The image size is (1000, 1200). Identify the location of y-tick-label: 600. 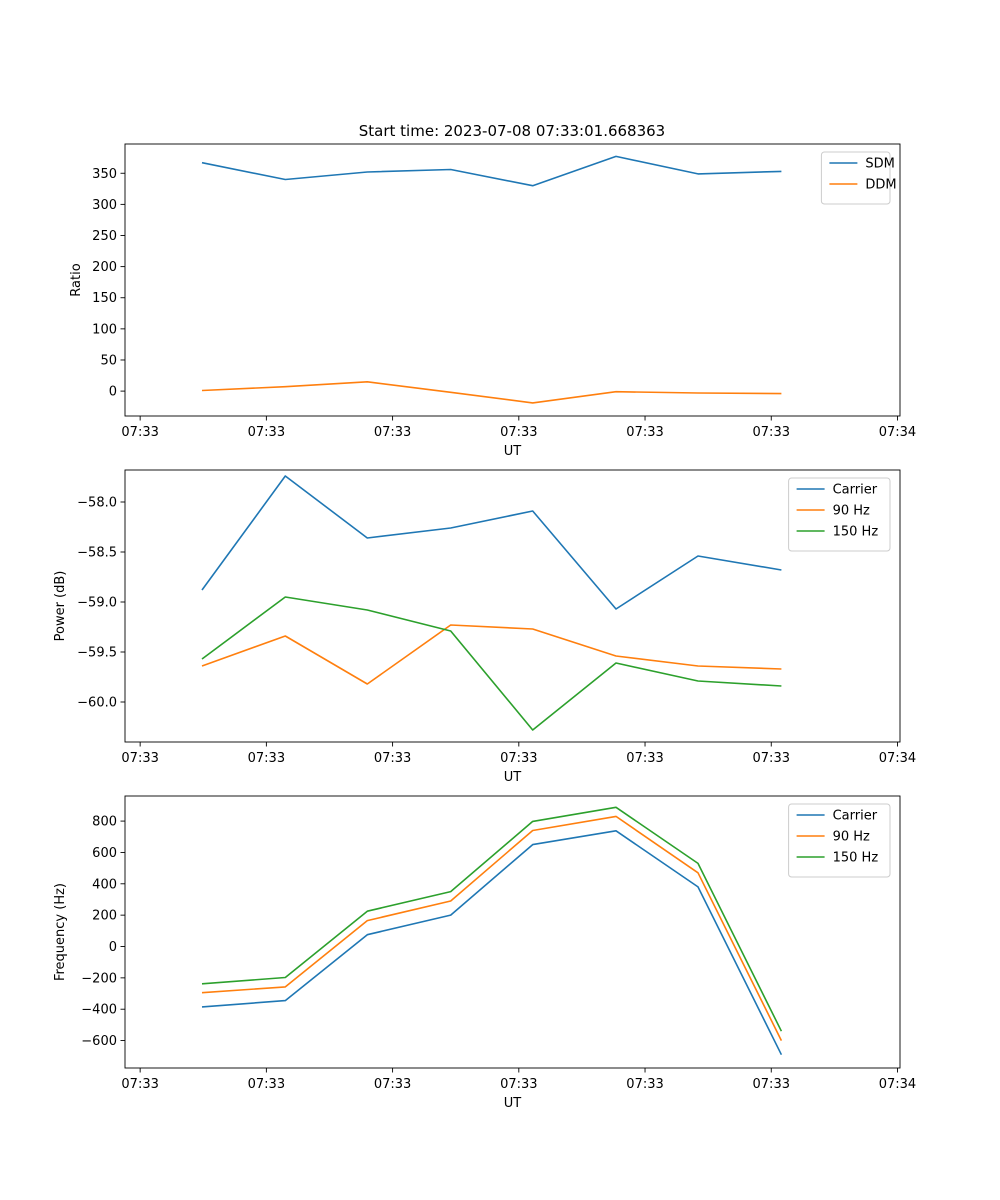
(104, 853).